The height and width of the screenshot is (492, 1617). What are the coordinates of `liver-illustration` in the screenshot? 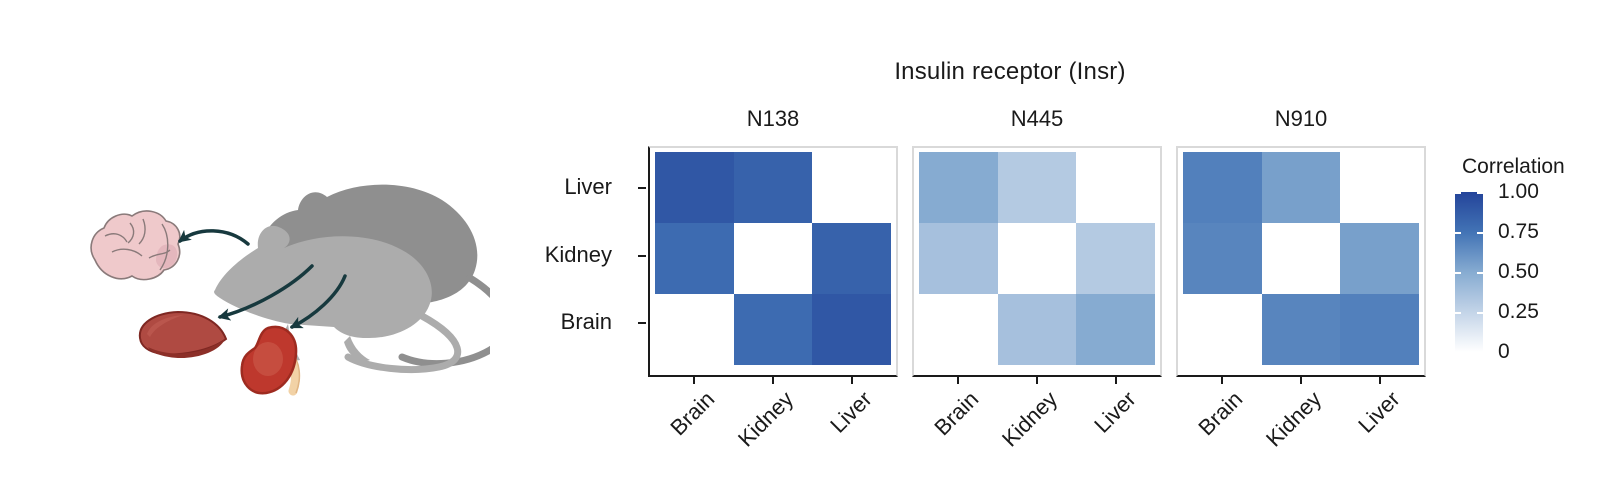 It's located at (183, 334).